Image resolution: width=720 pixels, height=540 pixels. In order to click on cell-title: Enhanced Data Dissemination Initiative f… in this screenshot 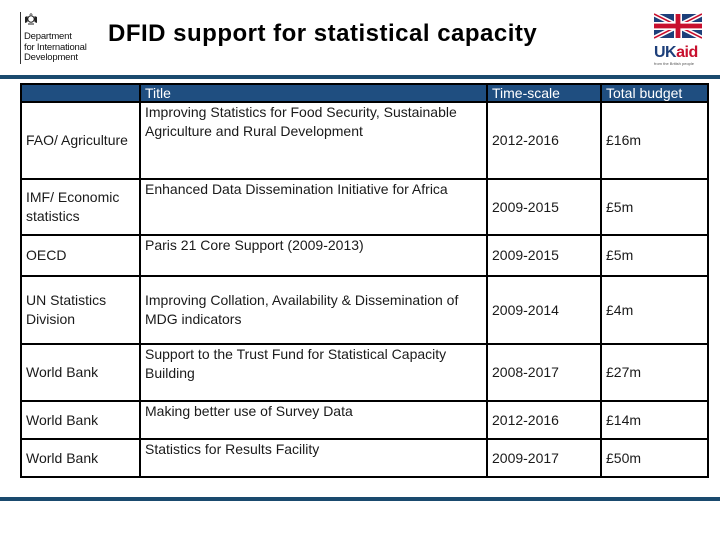, I will do `click(313, 207)`.